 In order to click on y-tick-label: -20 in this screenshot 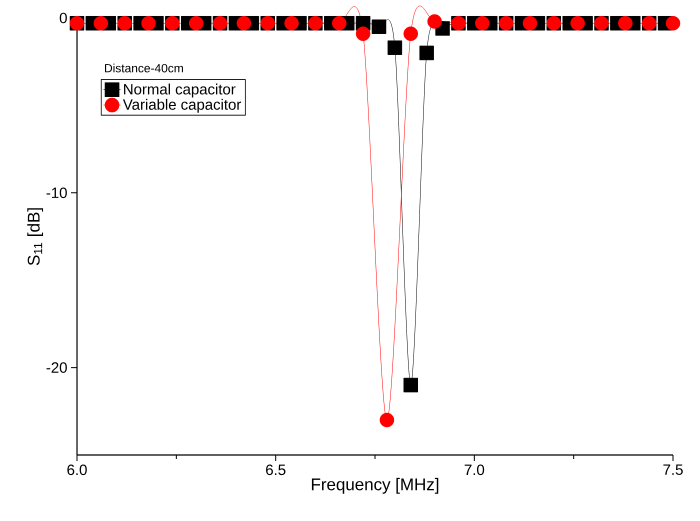, I will do `click(56, 367)`.